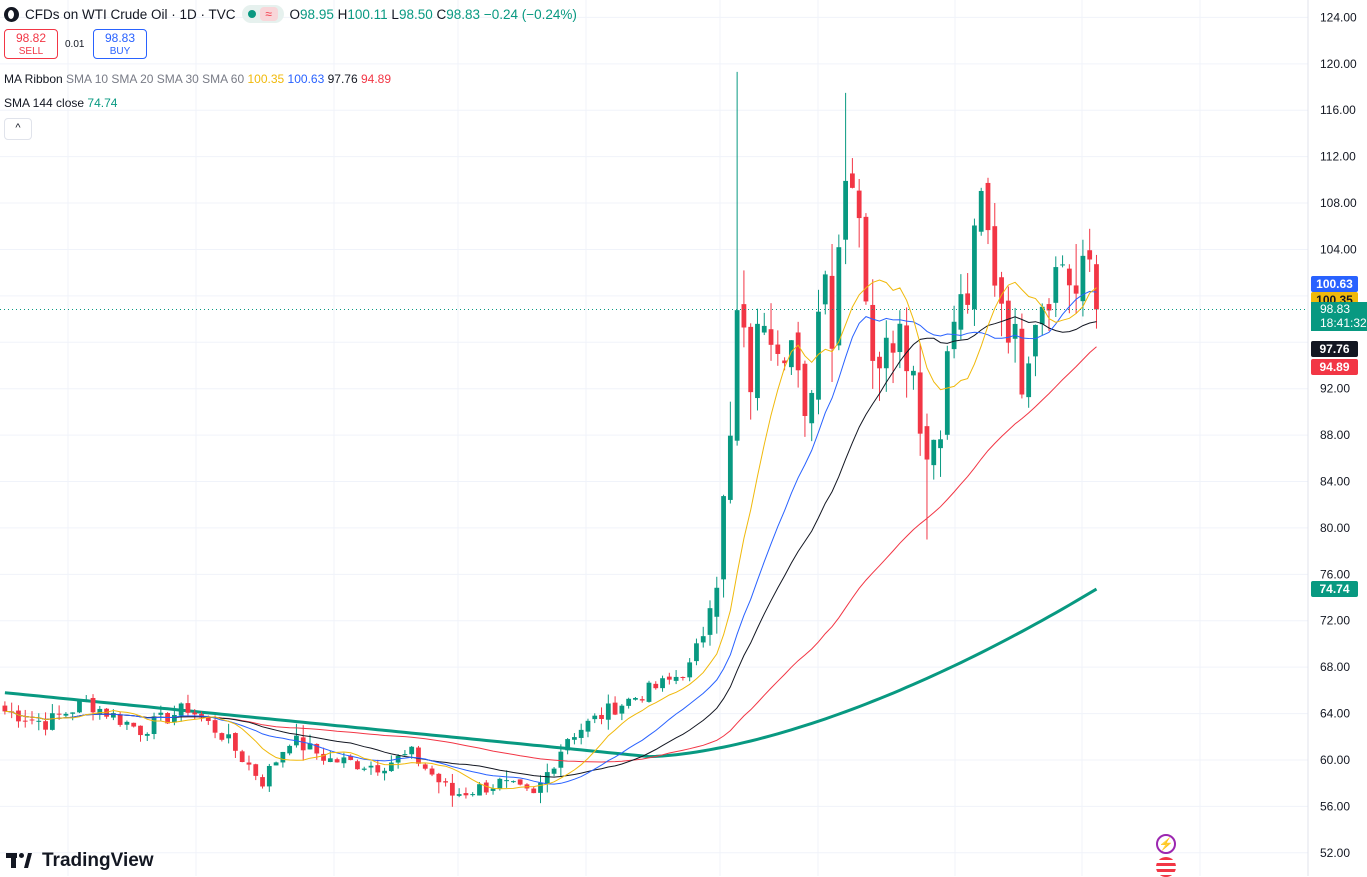 This screenshot has width=1367, height=877. Describe the element at coordinates (11, 14) in the screenshot. I see `symbol-logo-icon` at that location.